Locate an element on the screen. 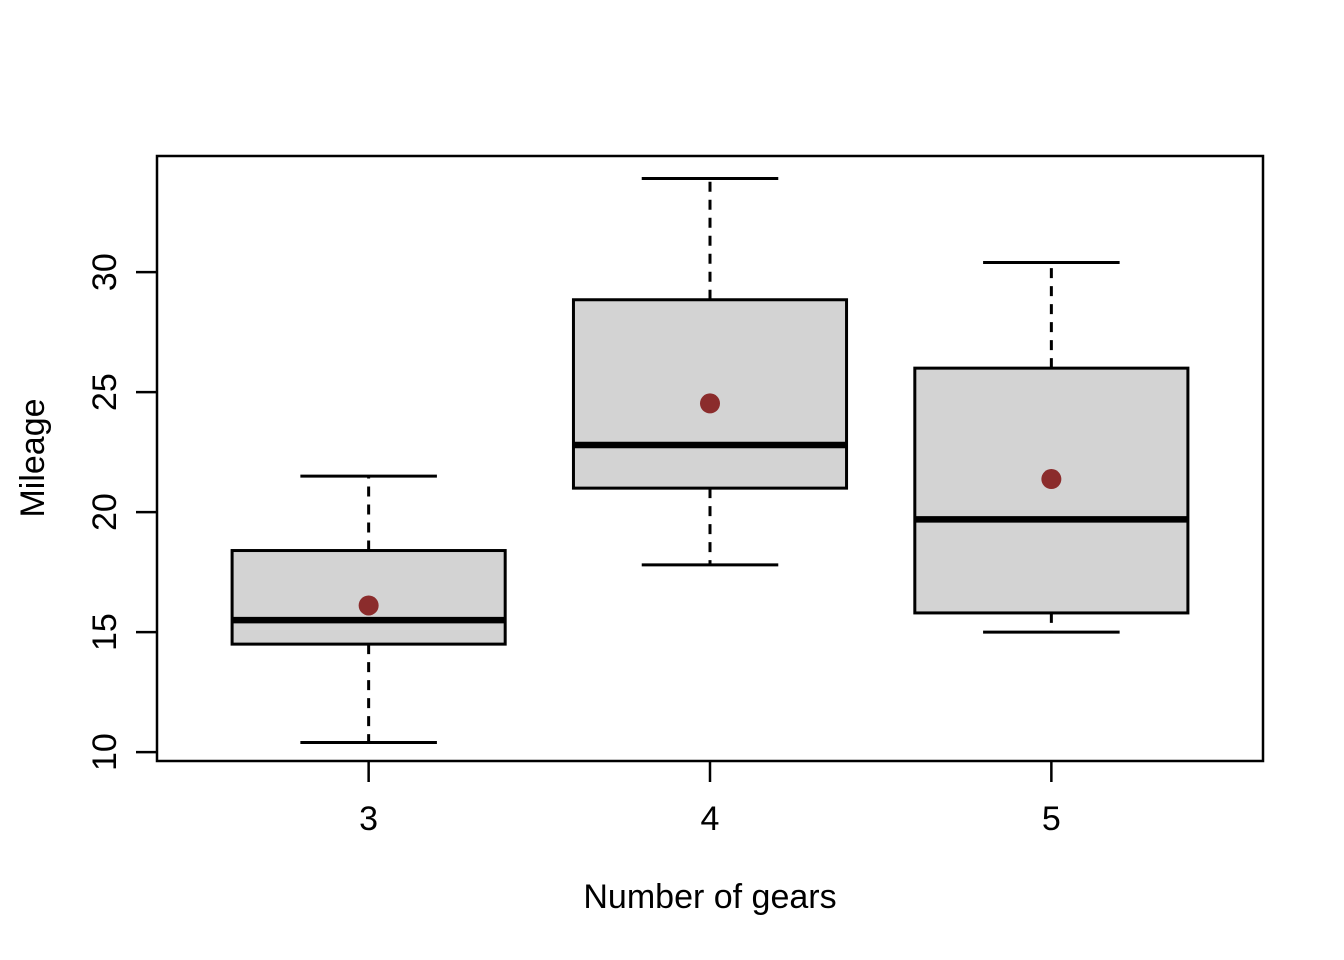  y-tick-label: 10 is located at coordinates (105, 752).